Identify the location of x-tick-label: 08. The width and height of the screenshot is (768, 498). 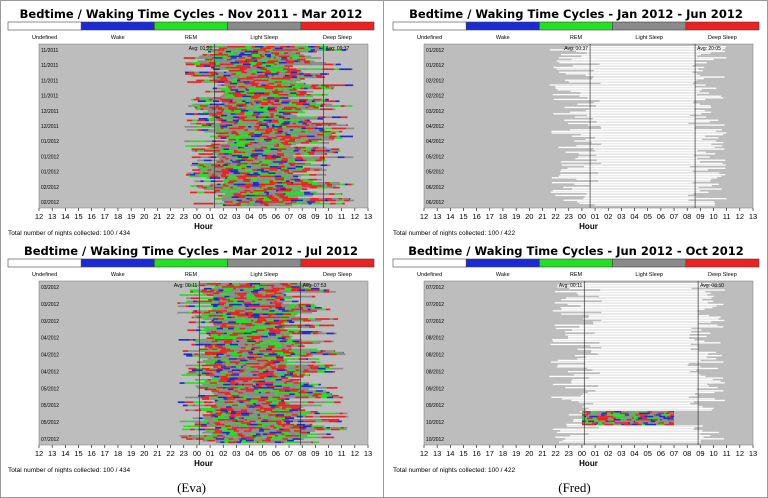
(687, 216).